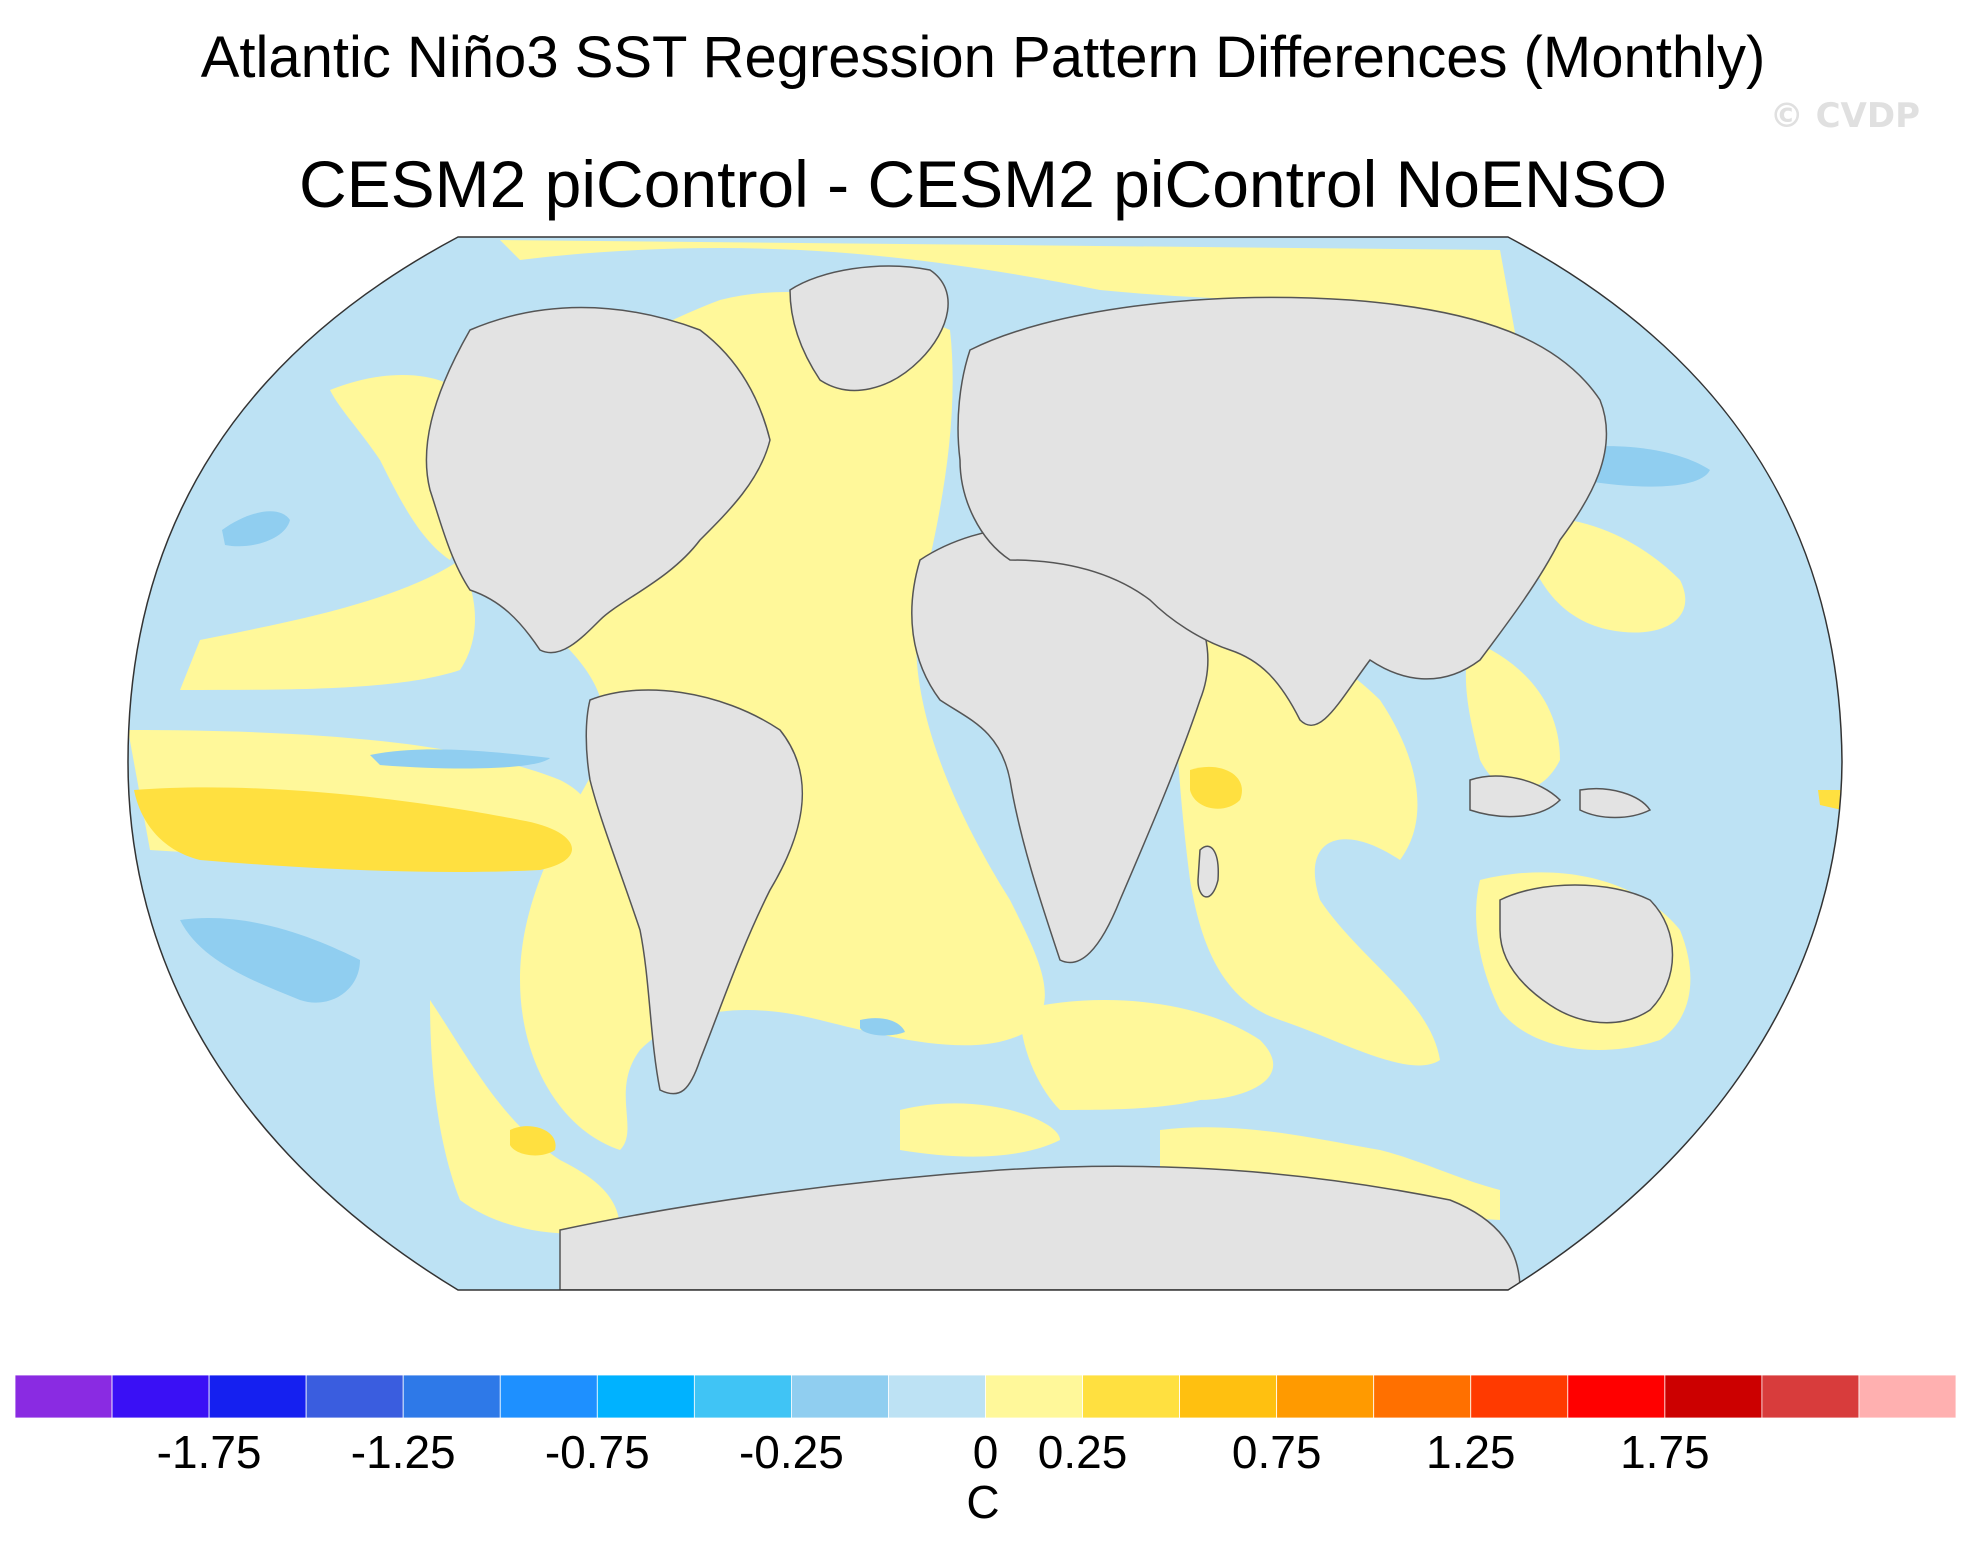 The height and width of the screenshot is (1547, 1966). What do you see at coordinates (986, 1452) in the screenshot?
I see `colorbar-tick-label: 0` at bounding box center [986, 1452].